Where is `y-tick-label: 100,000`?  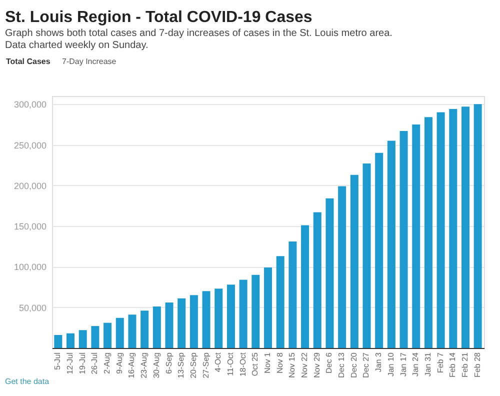
y-tick-label: 100,000 is located at coordinates (30, 267).